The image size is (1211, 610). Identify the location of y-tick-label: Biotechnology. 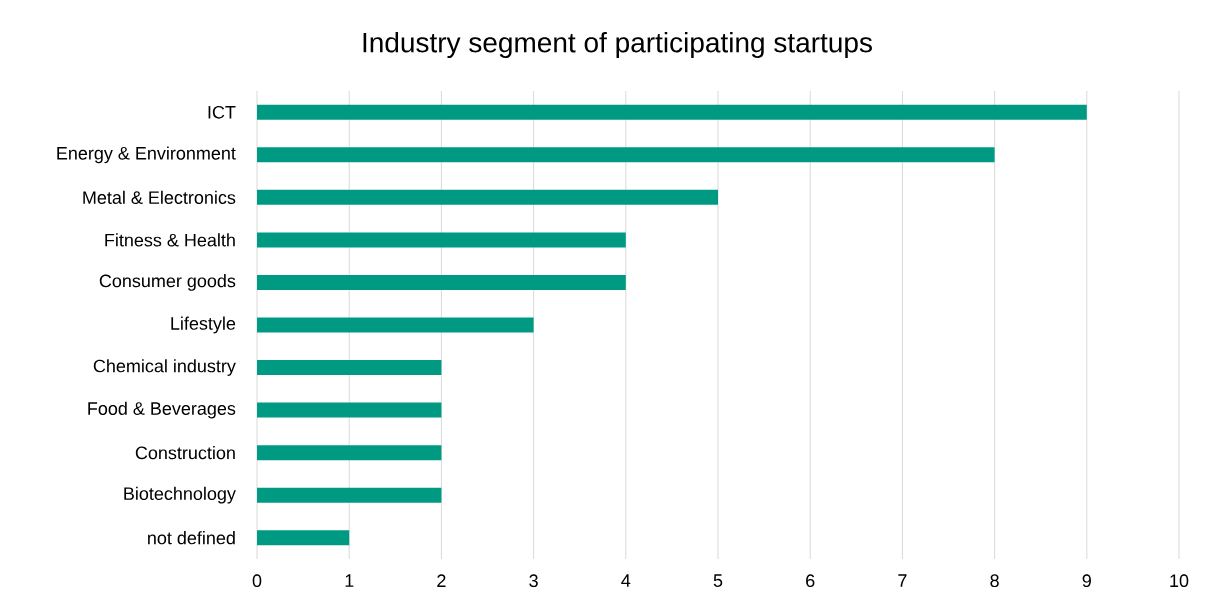
(180, 495).